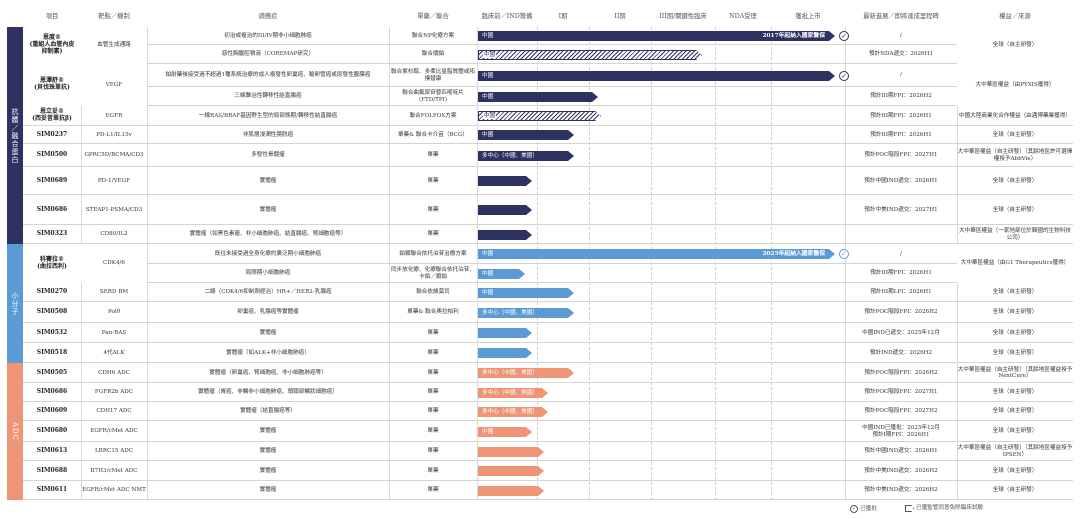 The height and width of the screenshot is (519, 1080). I want to click on rights-source-text: 大中華區權益（自主研發）（其餘地區許可選擇權授予AbbVie）, so click(1015, 155).